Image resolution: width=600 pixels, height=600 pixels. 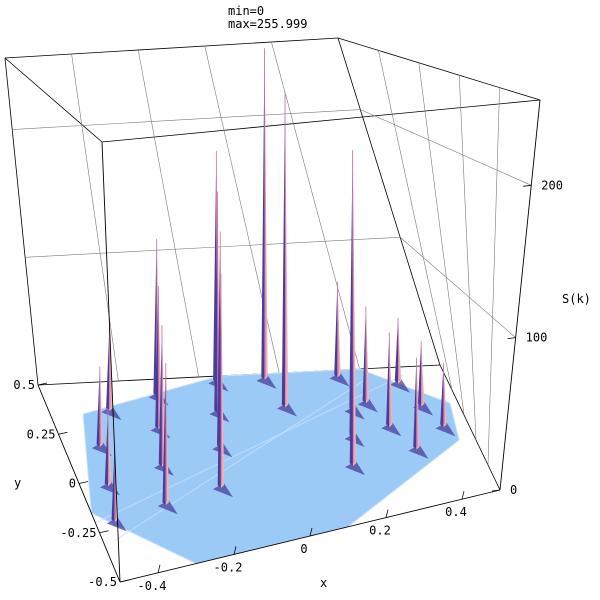 What do you see at coordinates (78, 533) in the screenshot?
I see `y-tick-label: -0.25` at bounding box center [78, 533].